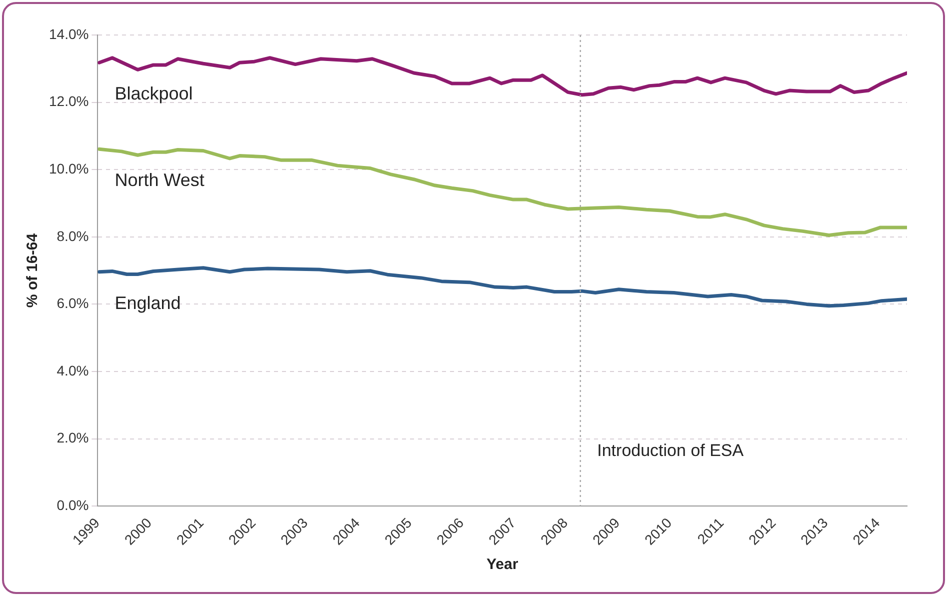  What do you see at coordinates (502, 565) in the screenshot?
I see `x-axis-title: Year` at bounding box center [502, 565].